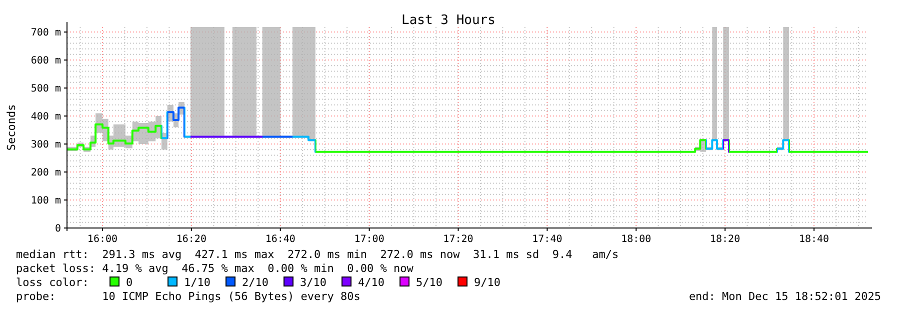  What do you see at coordinates (45, 89) in the screenshot?
I see `y-tick-label: 500 m` at bounding box center [45, 89].